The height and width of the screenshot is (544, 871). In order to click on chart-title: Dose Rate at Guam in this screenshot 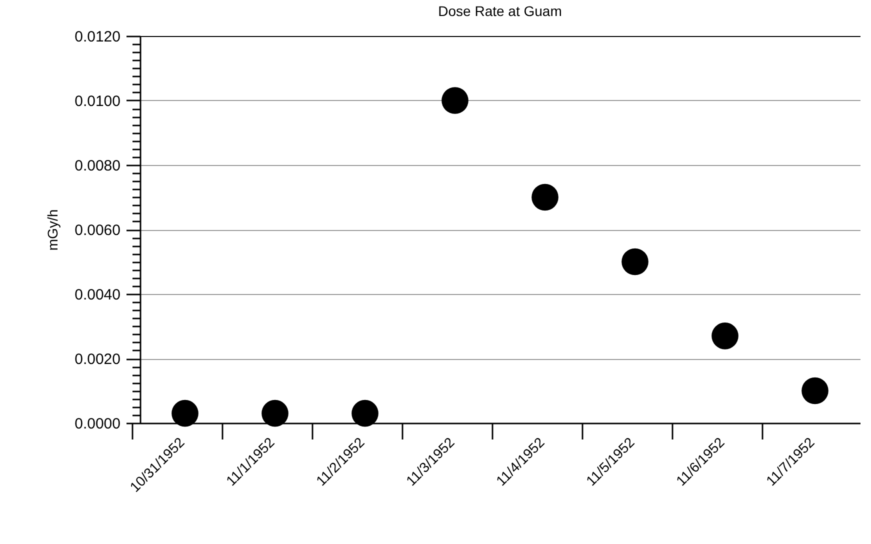, I will do `click(500, 11)`.